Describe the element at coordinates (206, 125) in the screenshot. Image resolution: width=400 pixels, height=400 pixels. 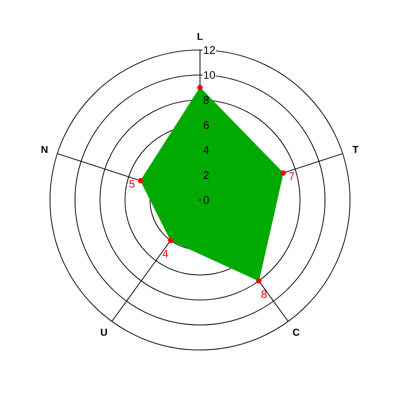
I see `y-tick-label: 6` at that location.